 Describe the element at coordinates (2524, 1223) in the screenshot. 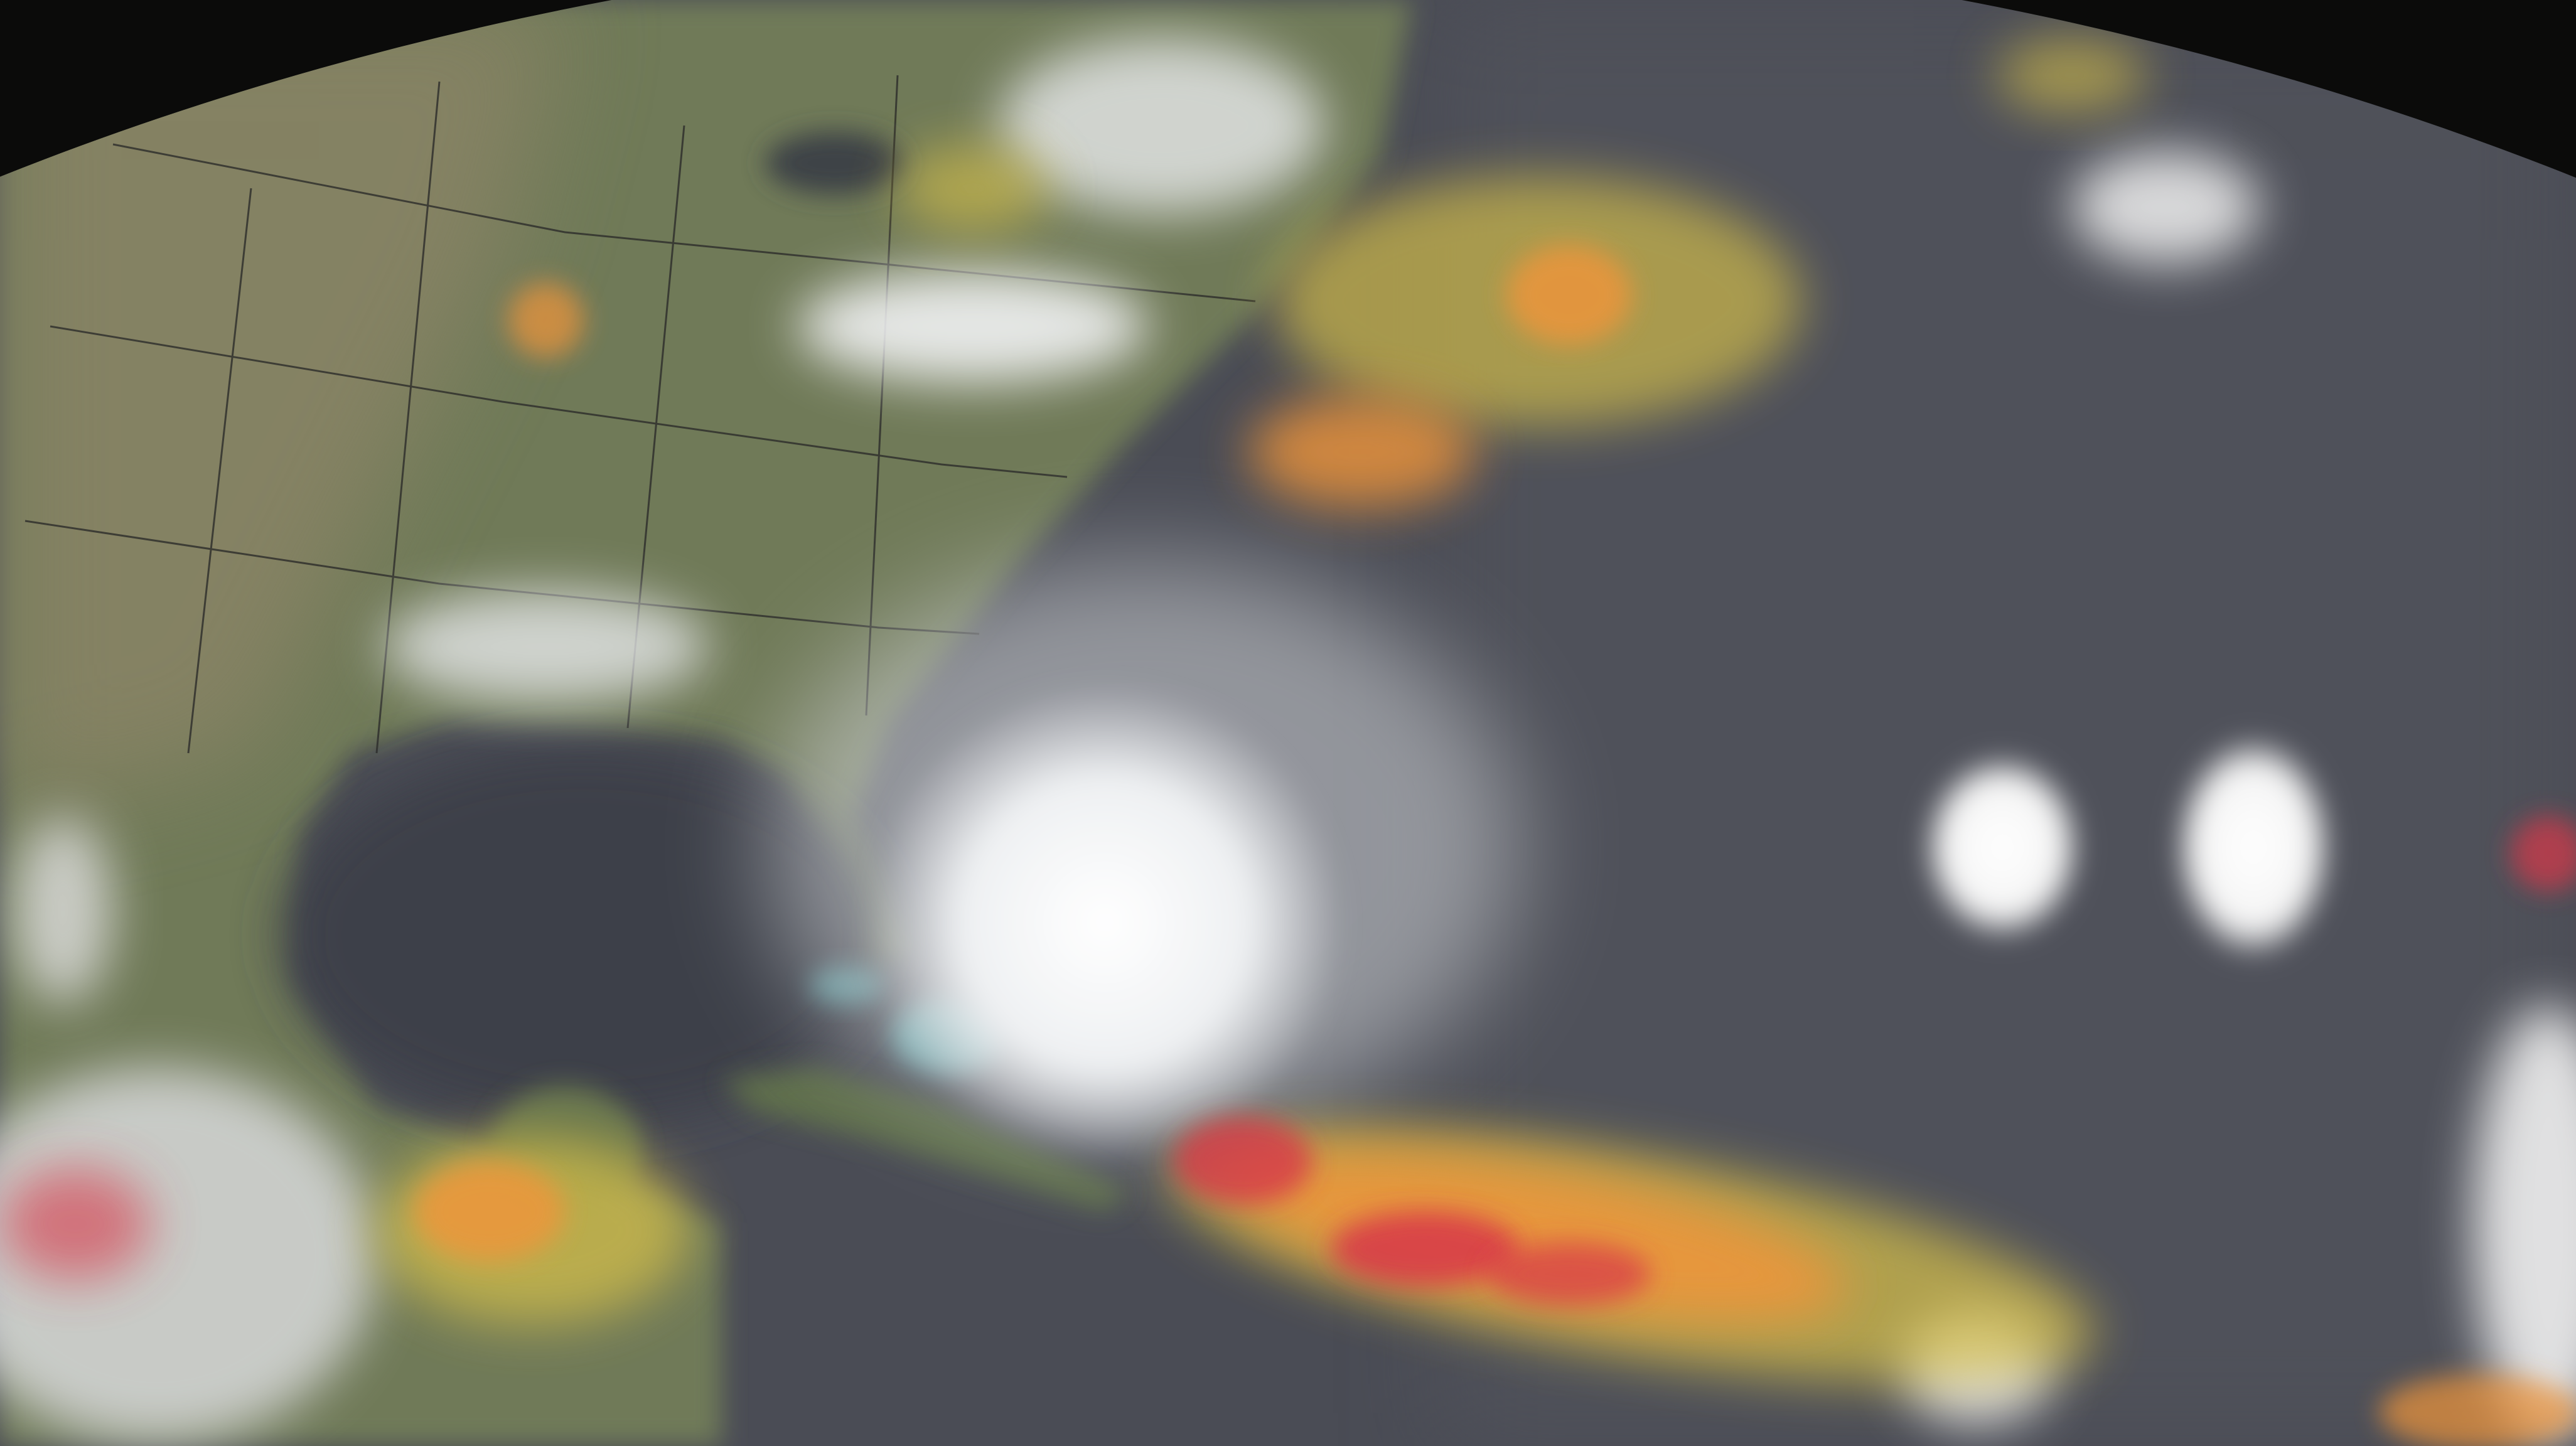

I see `cloud-east-edge` at that location.